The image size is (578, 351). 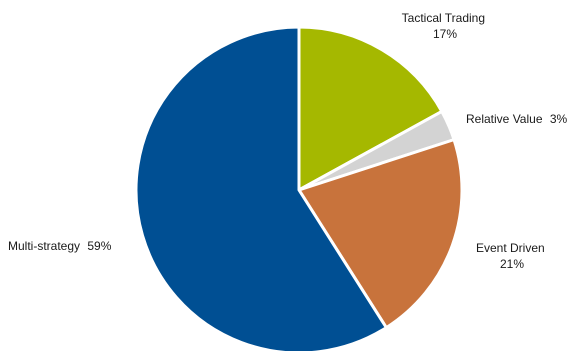 I want to click on label-tactical-trading: Tactical Trading 17%, so click(x=445, y=26).